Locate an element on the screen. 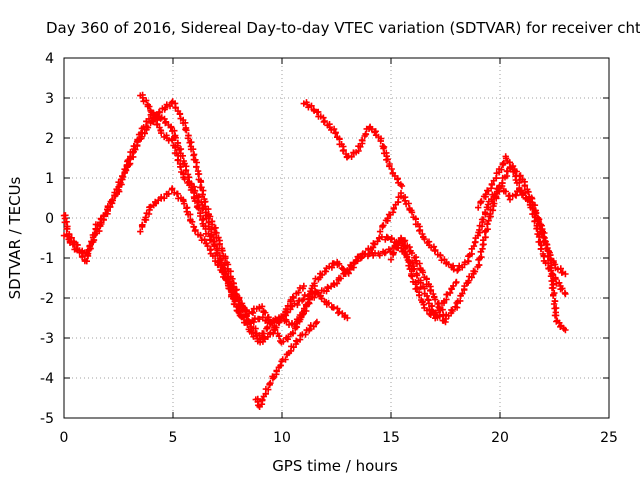 The height and width of the screenshot is (480, 640). y-tick-label: -2 is located at coordinates (47, 299).